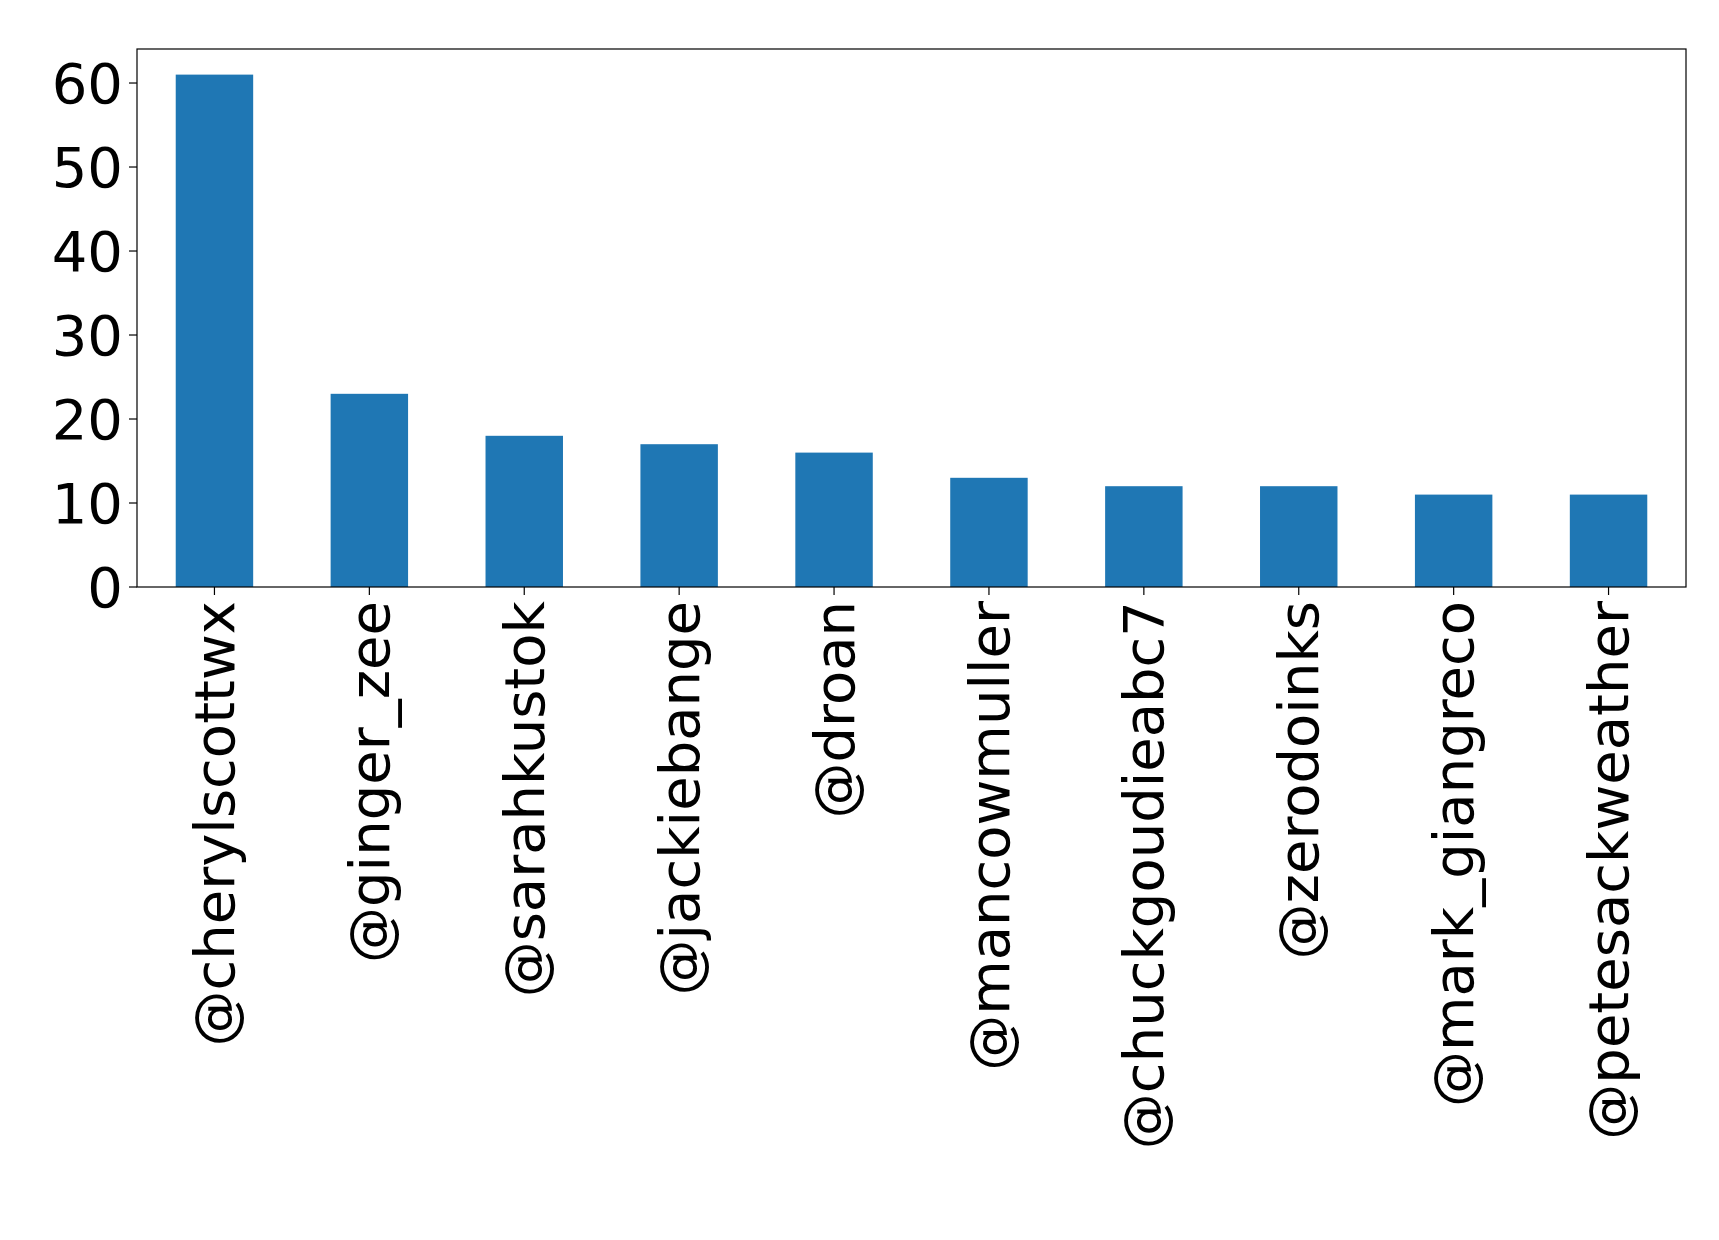 The width and height of the screenshot is (1719, 1240). What do you see at coordinates (1299, 780) in the screenshot?
I see `x-tick-label: @zerodoinks` at bounding box center [1299, 780].